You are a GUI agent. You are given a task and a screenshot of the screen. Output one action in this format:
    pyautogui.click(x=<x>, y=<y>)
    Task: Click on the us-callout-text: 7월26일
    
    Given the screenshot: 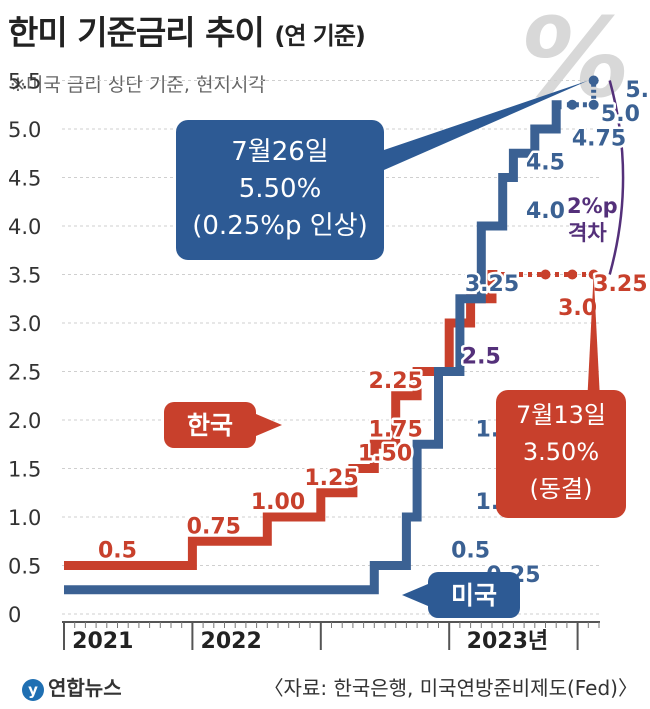 What is the action you would take?
    pyautogui.click(x=279, y=152)
    